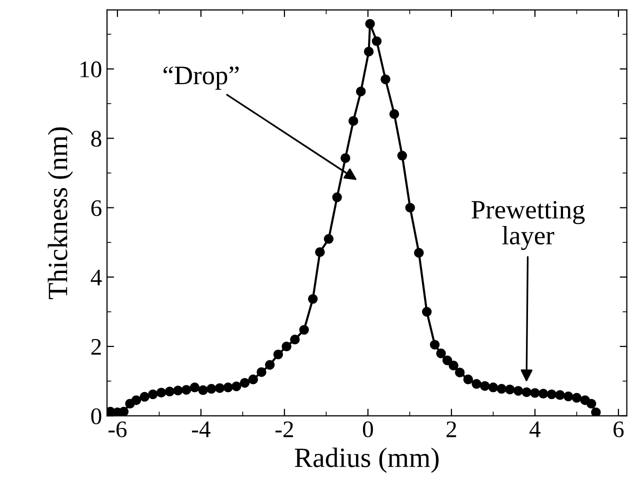 This screenshot has width=637, height=498. Describe the element at coordinates (528, 225) in the screenshot. I see `annotation: Prewetting layer` at that location.